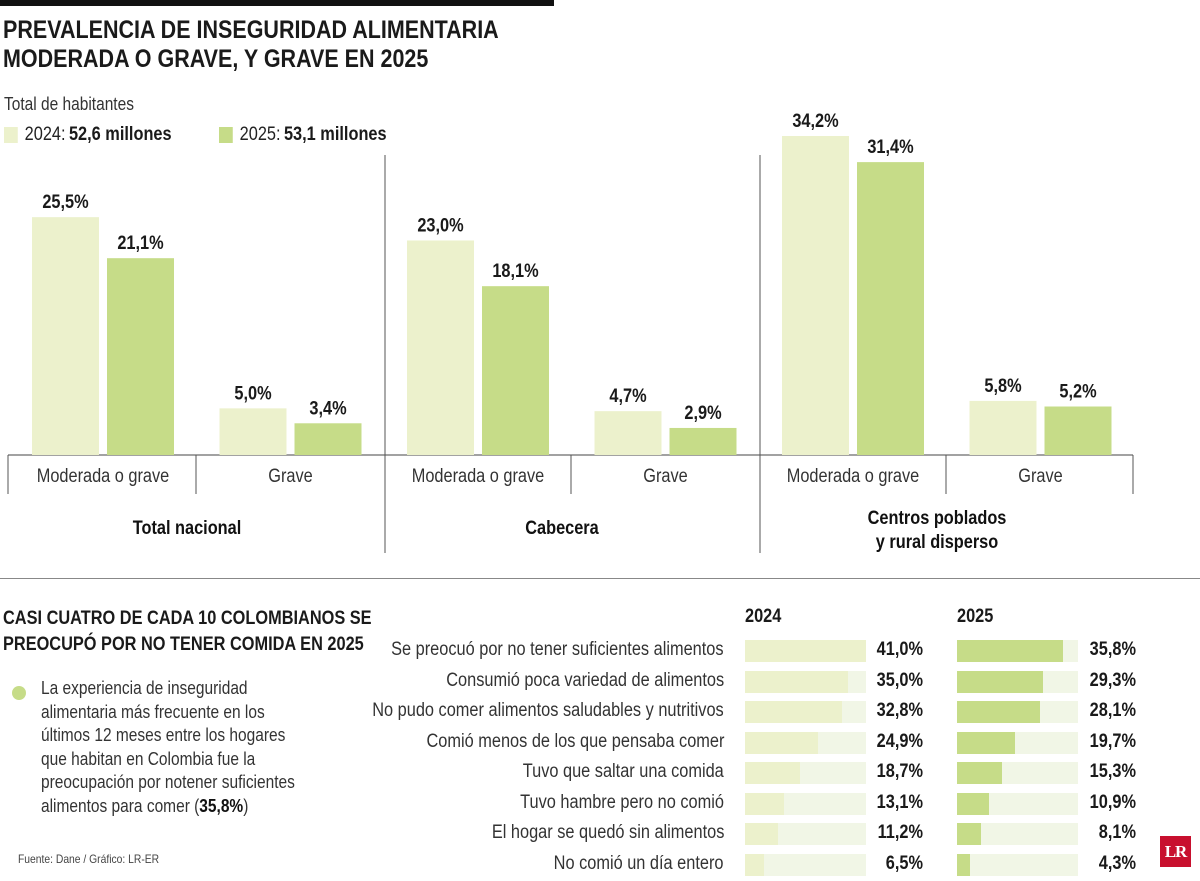 The image size is (1200, 881). I want to click on bar-value-2024: 18,7%, so click(899, 771).